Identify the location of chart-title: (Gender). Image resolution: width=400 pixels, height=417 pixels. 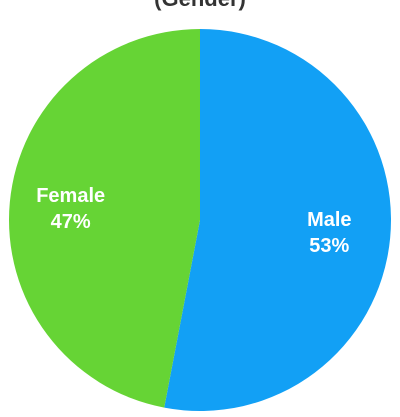
(200, 6).